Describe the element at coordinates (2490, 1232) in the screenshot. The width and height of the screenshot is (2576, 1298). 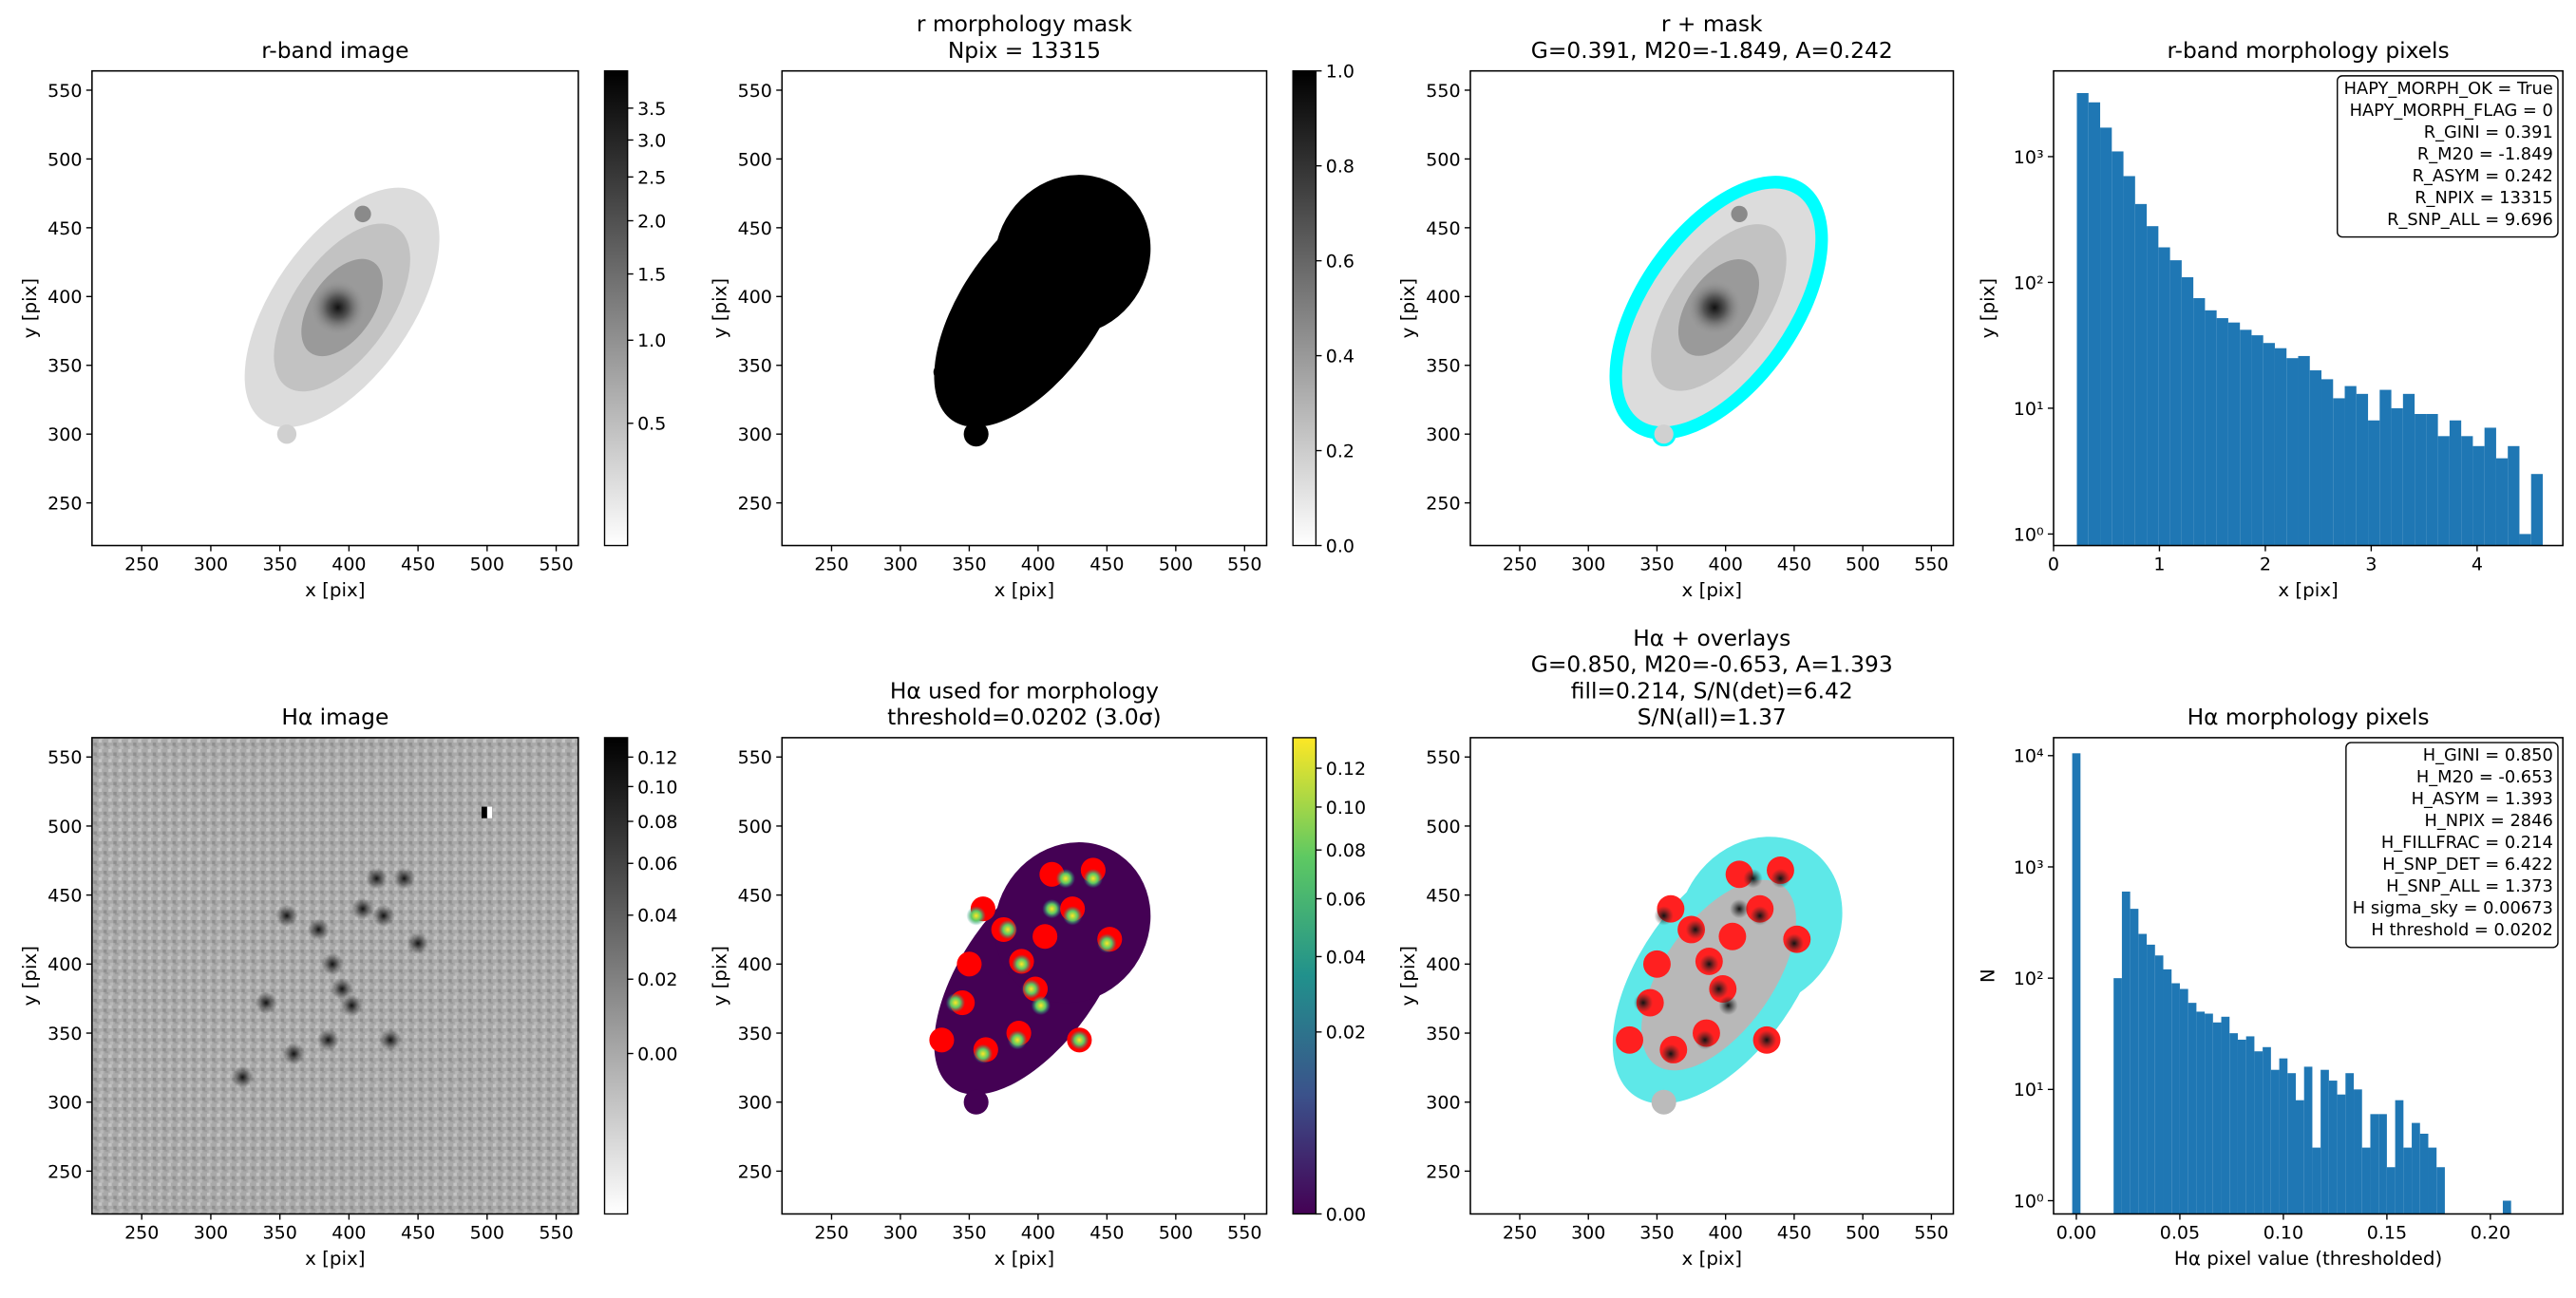
I see `x-tick-label: 0.20` at that location.